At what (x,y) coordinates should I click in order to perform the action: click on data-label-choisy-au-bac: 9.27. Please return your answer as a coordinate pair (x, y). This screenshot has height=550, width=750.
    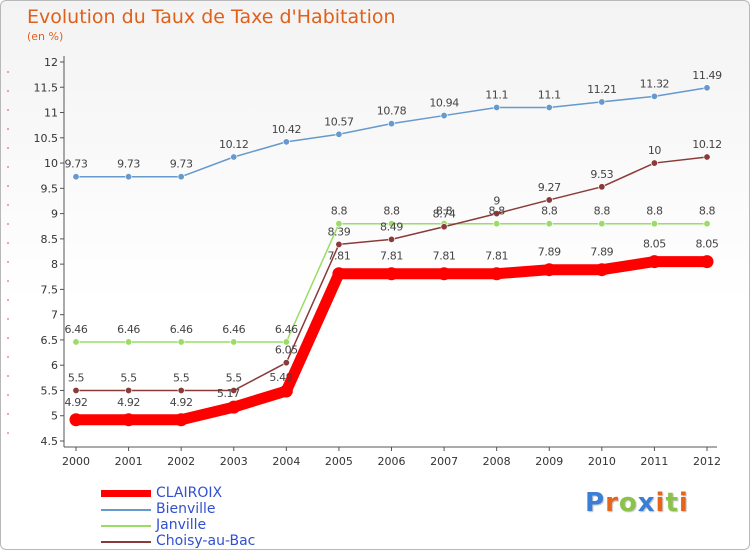
    Looking at the image, I should click on (549, 187).